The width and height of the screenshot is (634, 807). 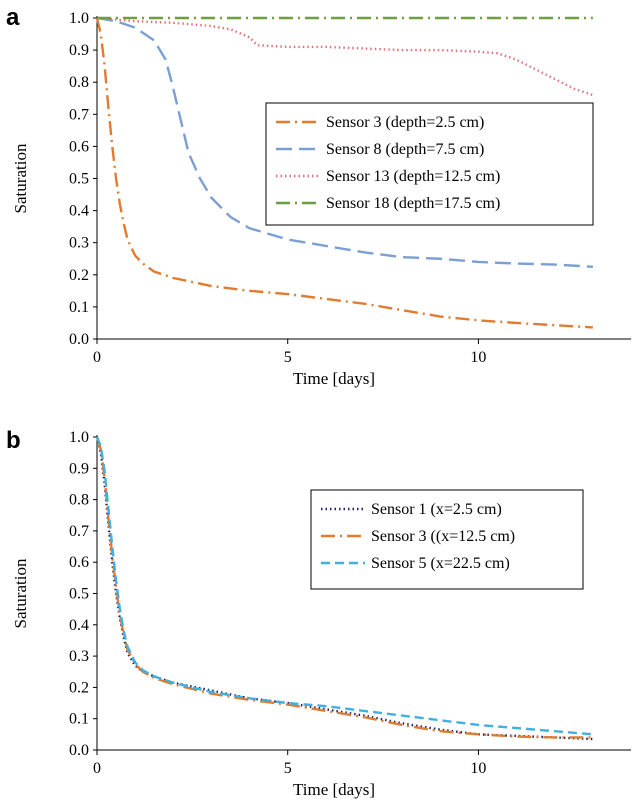 What do you see at coordinates (440, 563) in the screenshot?
I see `legend-label-3: Sensor 5 (x=22.5 cm)` at bounding box center [440, 563].